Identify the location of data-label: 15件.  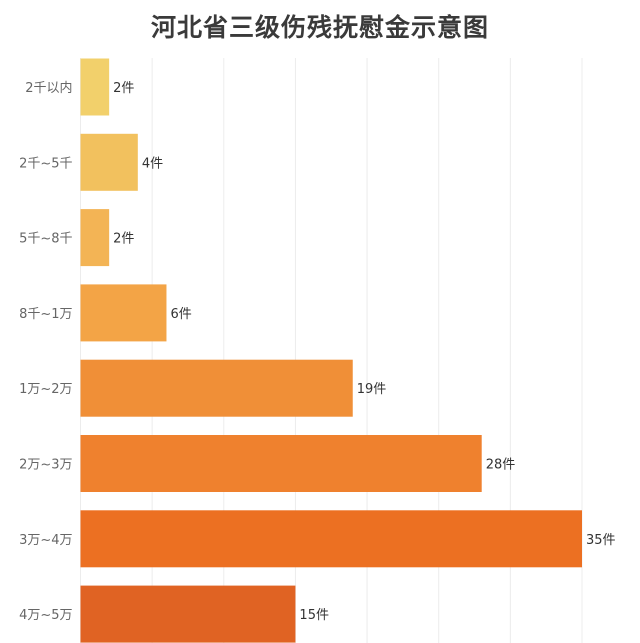
(314, 615).